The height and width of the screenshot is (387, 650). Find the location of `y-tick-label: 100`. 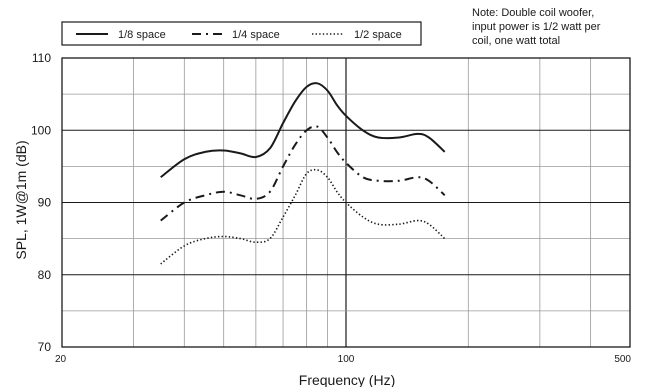

y-tick-label: 100 is located at coordinates (41, 130).